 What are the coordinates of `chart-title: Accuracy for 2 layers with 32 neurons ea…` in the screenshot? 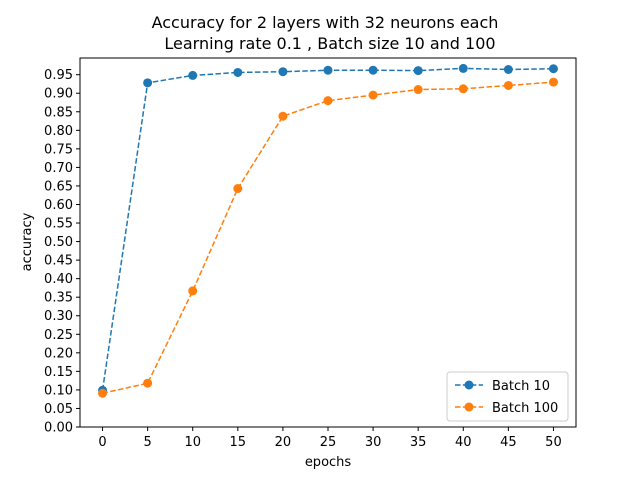 It's located at (325, 22).